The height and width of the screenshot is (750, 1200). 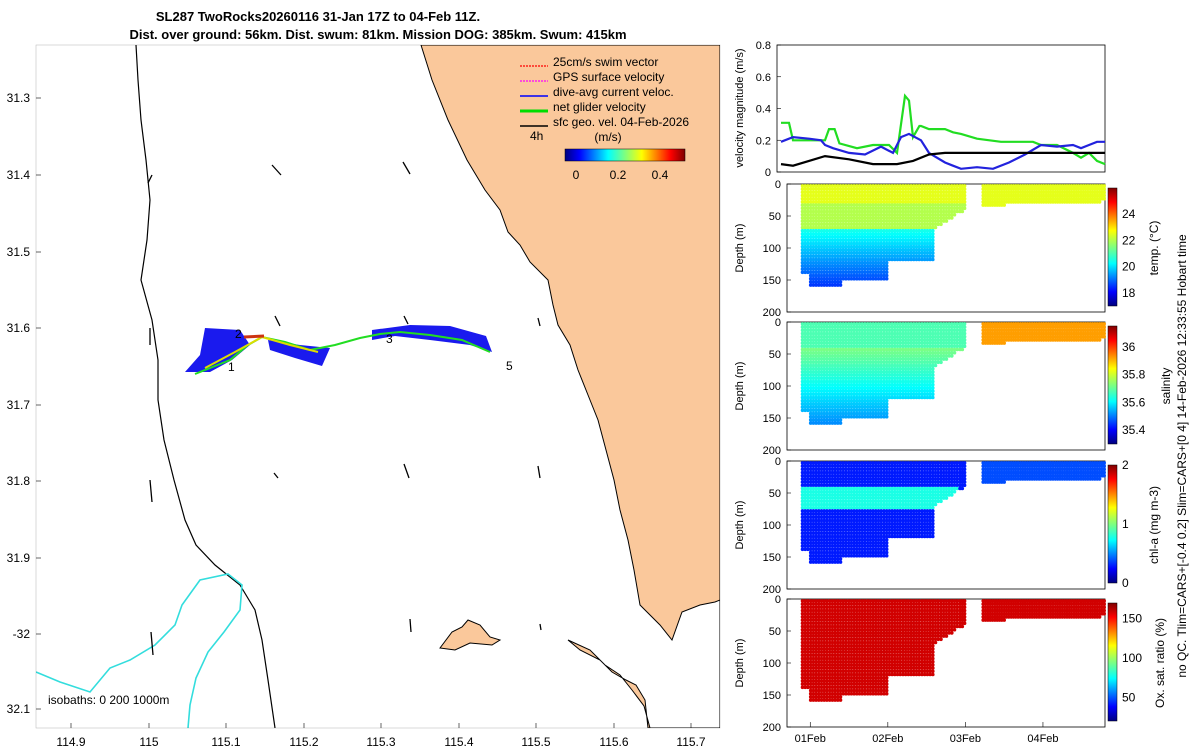 What do you see at coordinates (70, 742) in the screenshot?
I see `map-xtick-label: 114.9` at bounding box center [70, 742].